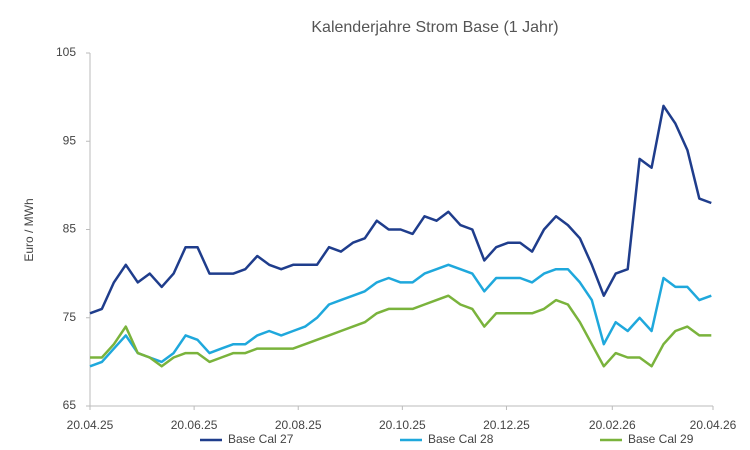 Image resolution: width=750 pixels, height=450 pixels. What do you see at coordinates (90, 425) in the screenshot?
I see `x-tick-label: 20.04.25` at bounding box center [90, 425].